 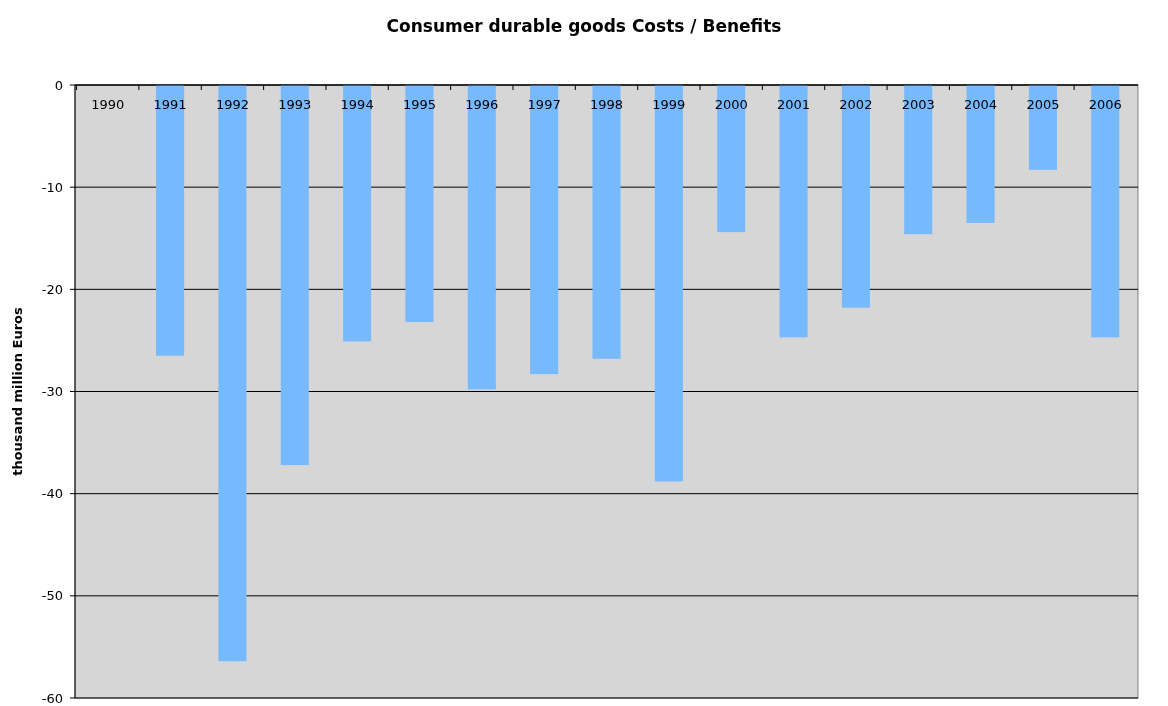 I want to click on x-tick-label: 2000, so click(x=731, y=104).